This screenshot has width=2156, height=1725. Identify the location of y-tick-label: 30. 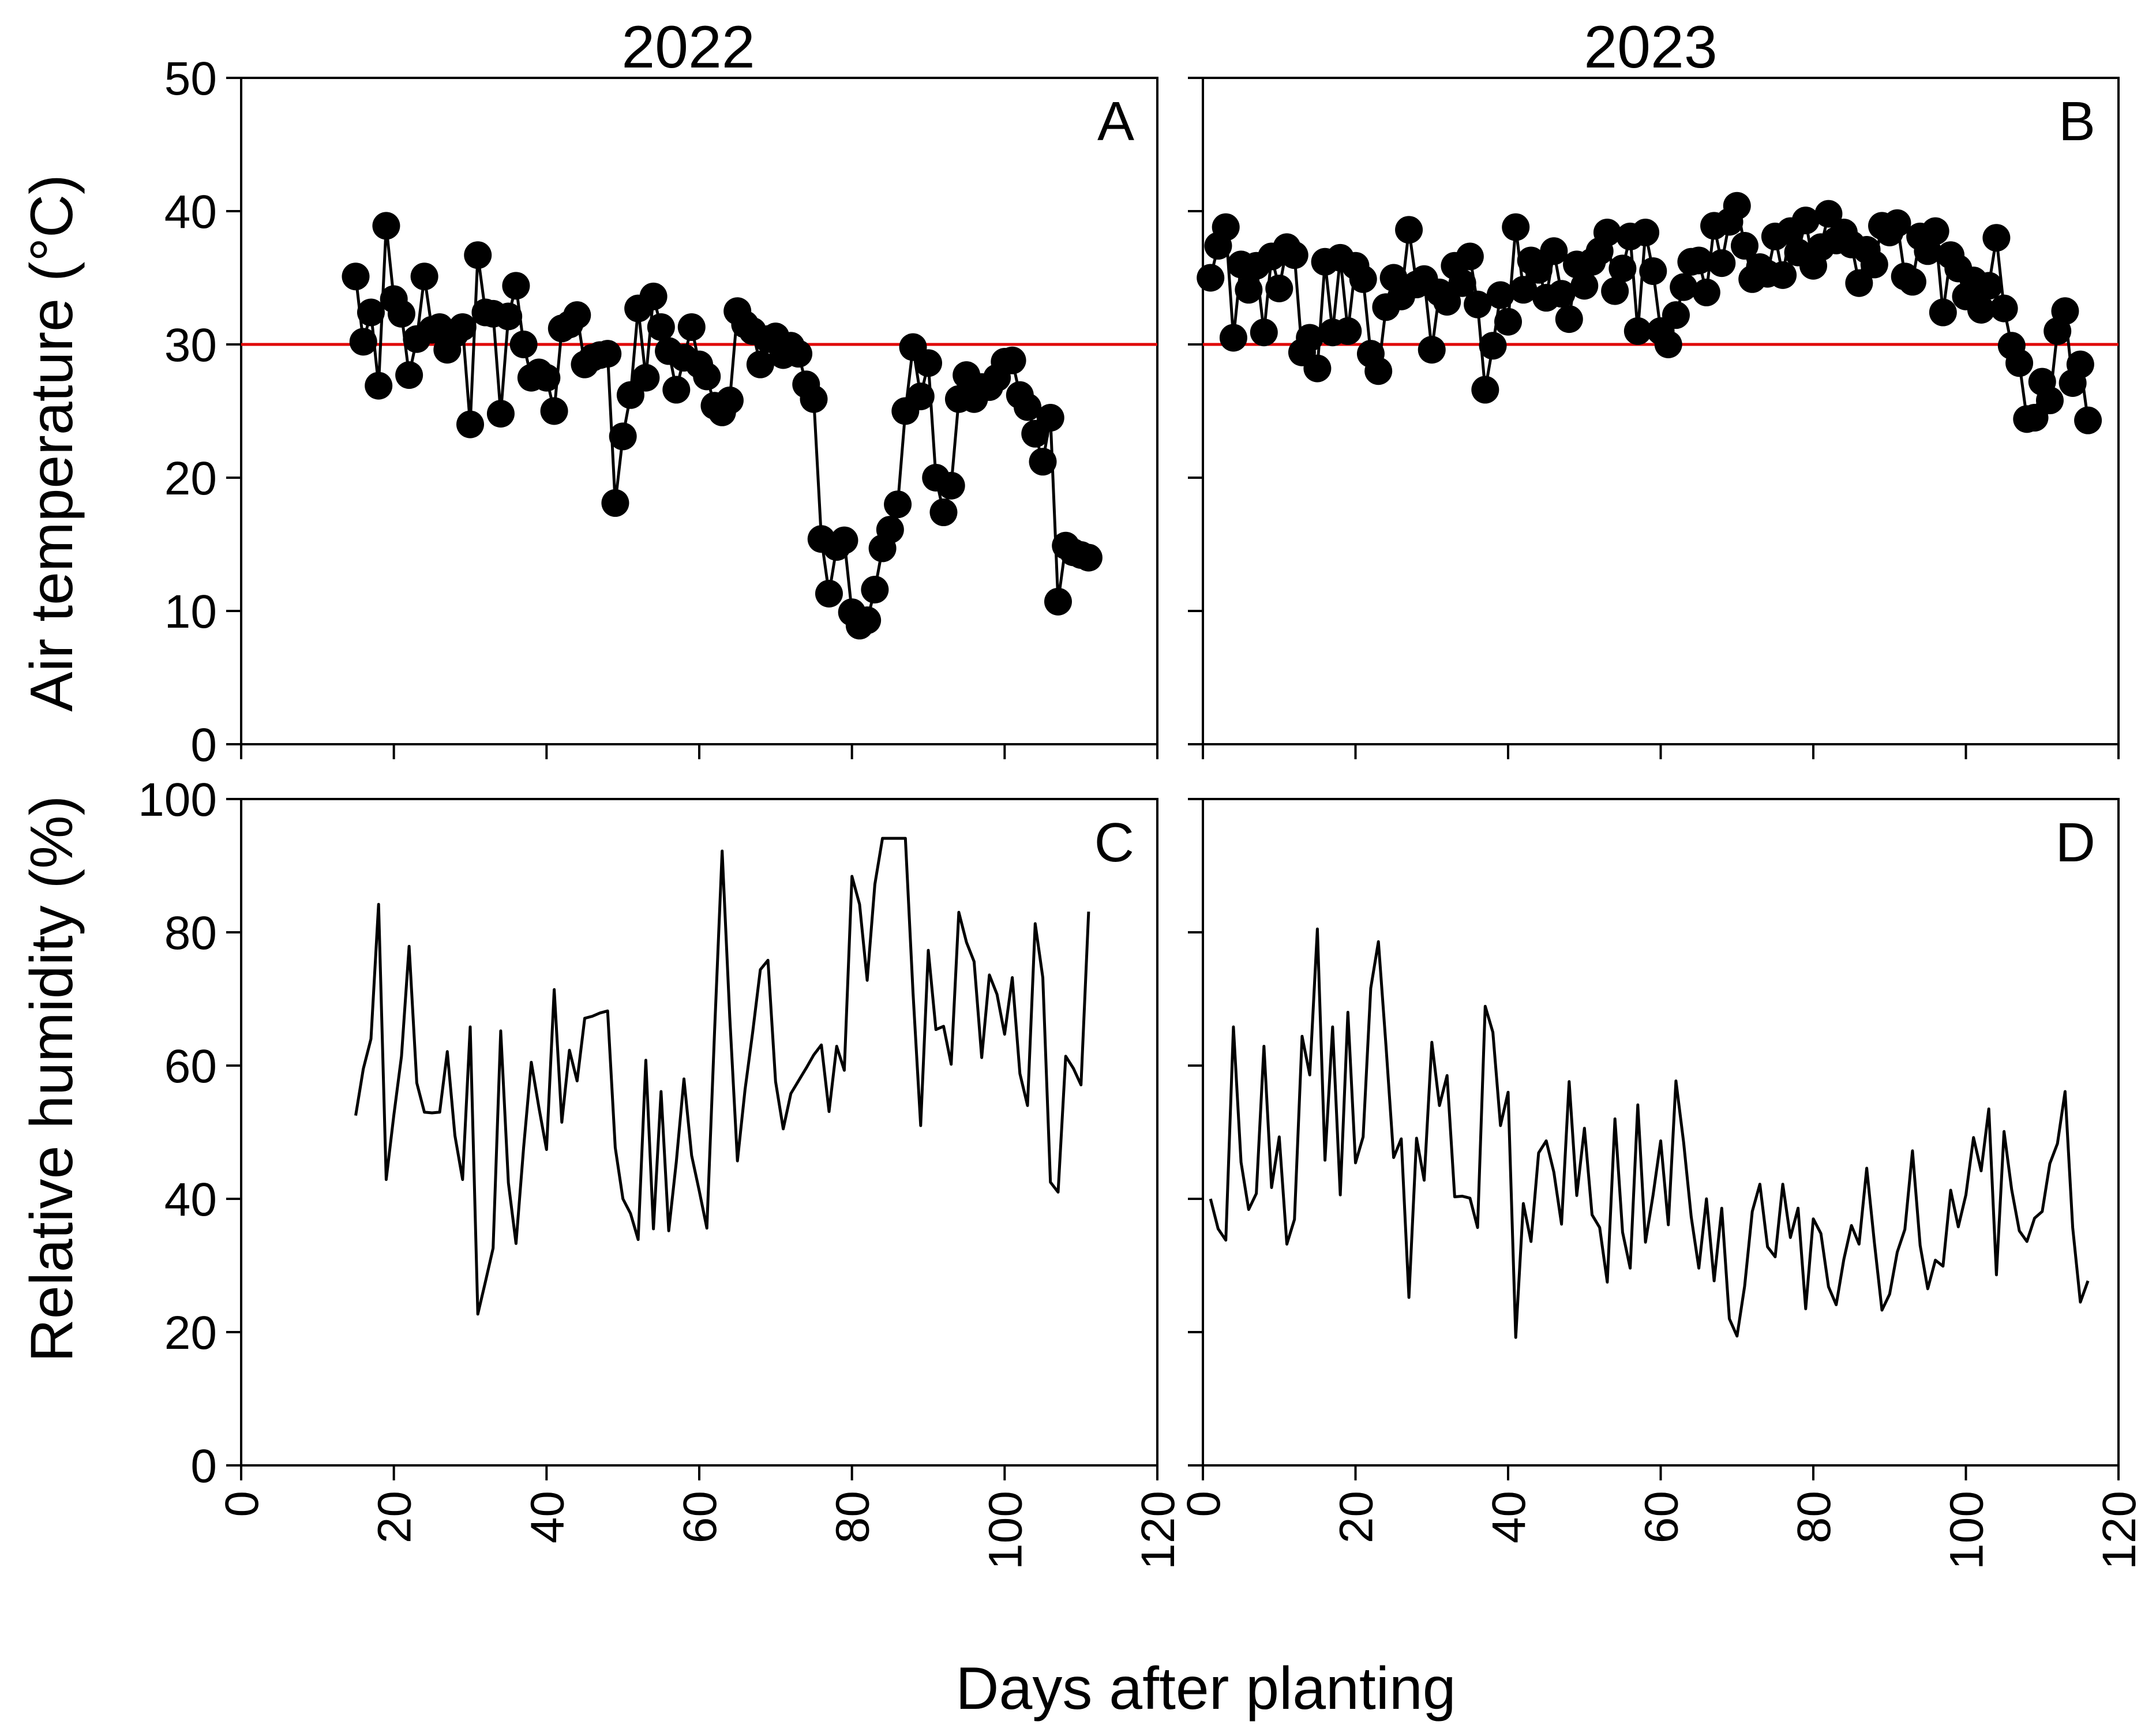
(190, 345).